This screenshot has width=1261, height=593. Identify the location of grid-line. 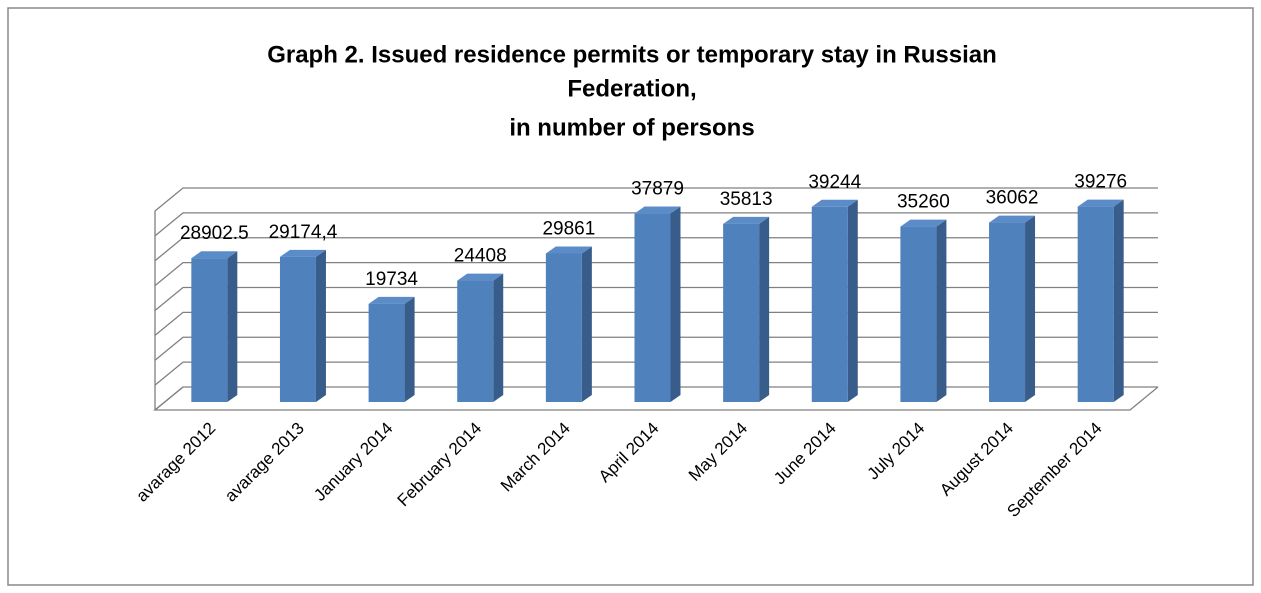
(656, 199).